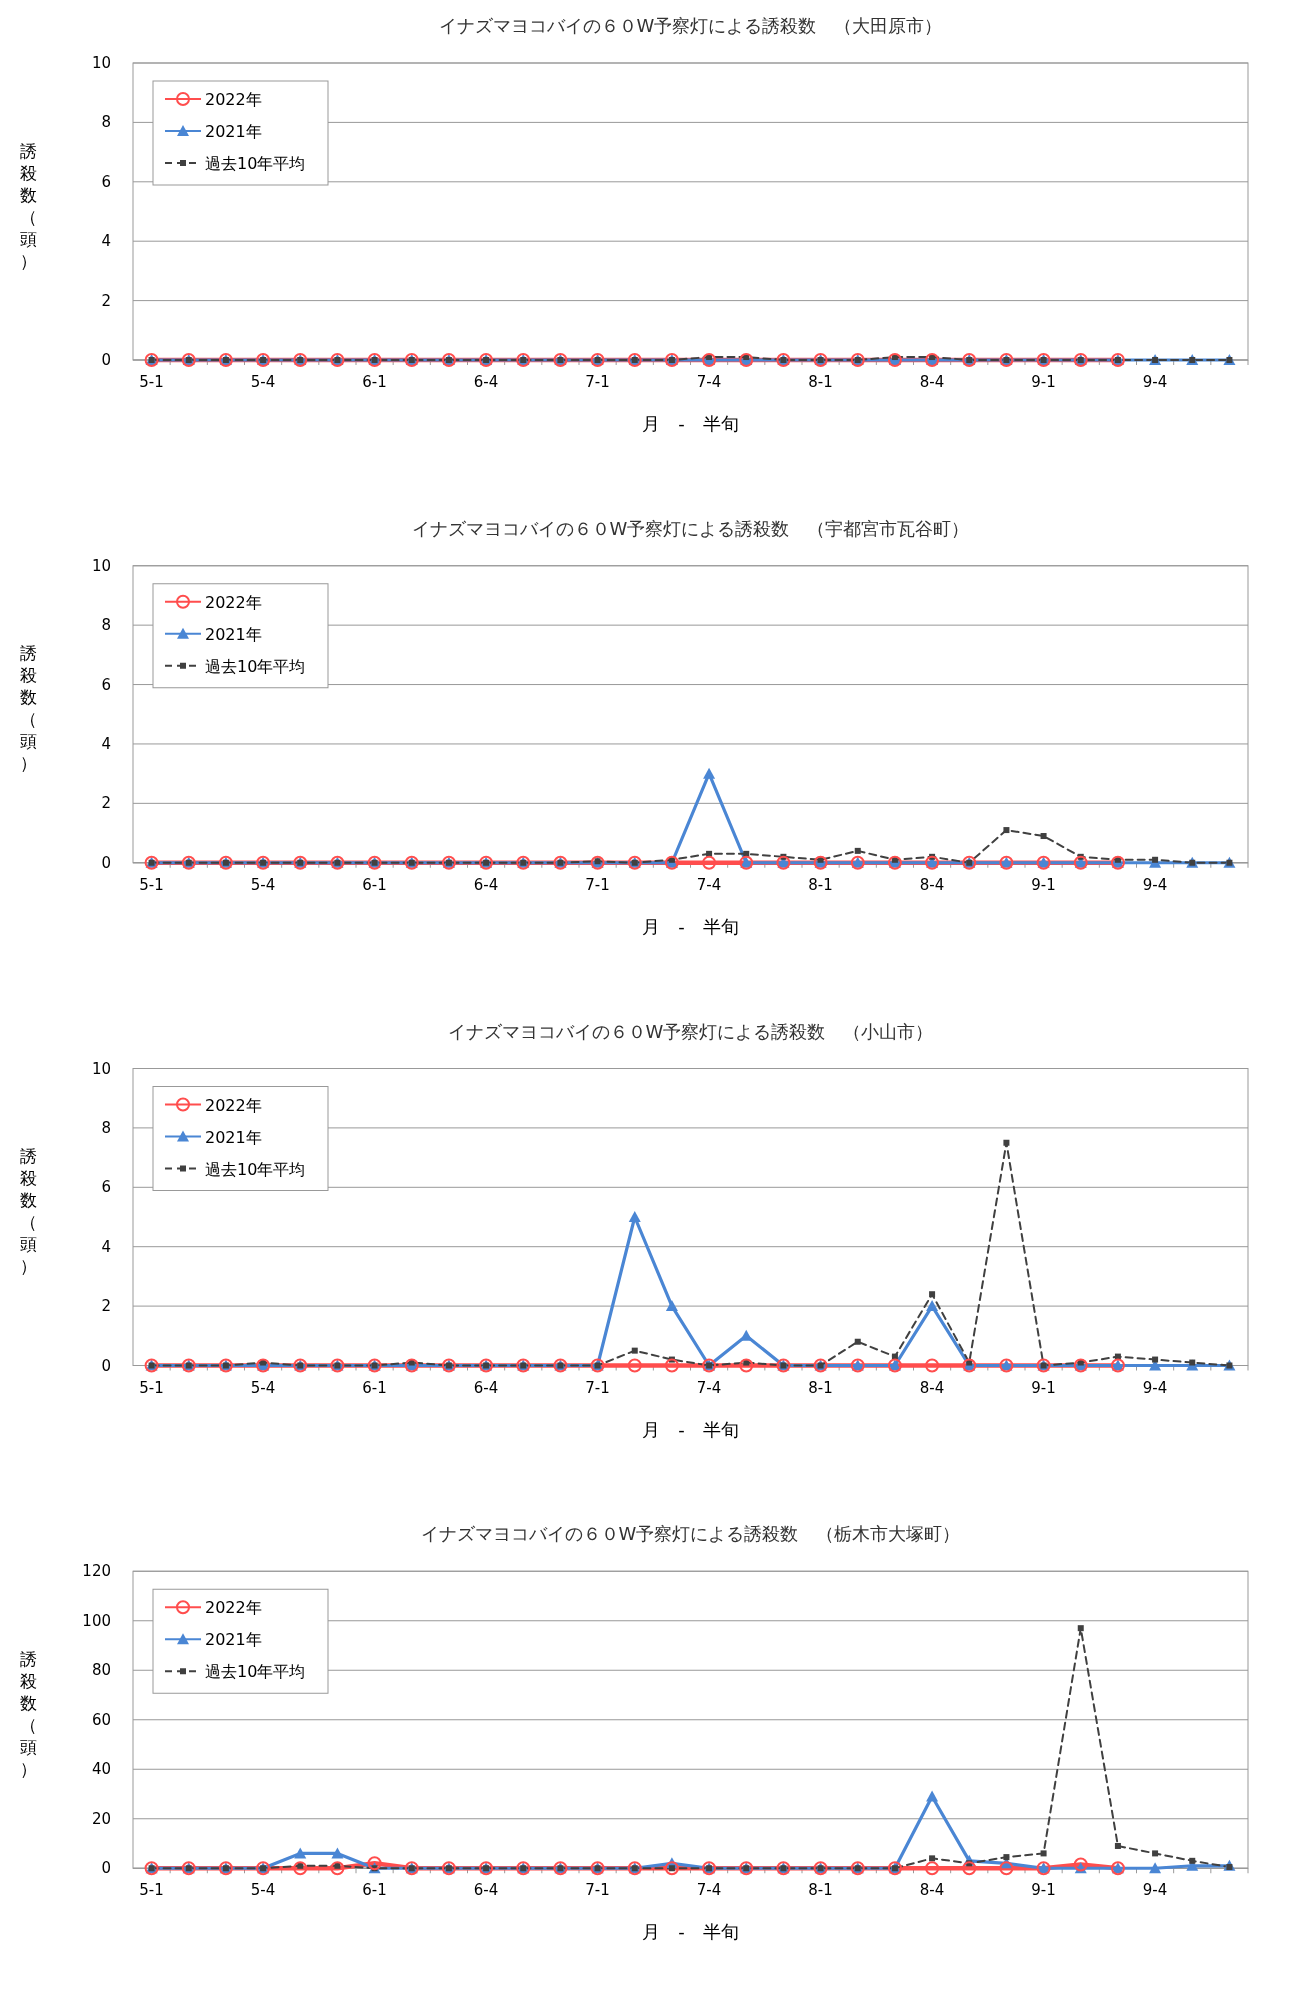 The image size is (1305, 2011). What do you see at coordinates (690, 528) in the screenshot?
I see `chart-title: イナズマヨコバイの６０W予察灯による誘殺数 （宇都宮市瓦谷町）` at bounding box center [690, 528].